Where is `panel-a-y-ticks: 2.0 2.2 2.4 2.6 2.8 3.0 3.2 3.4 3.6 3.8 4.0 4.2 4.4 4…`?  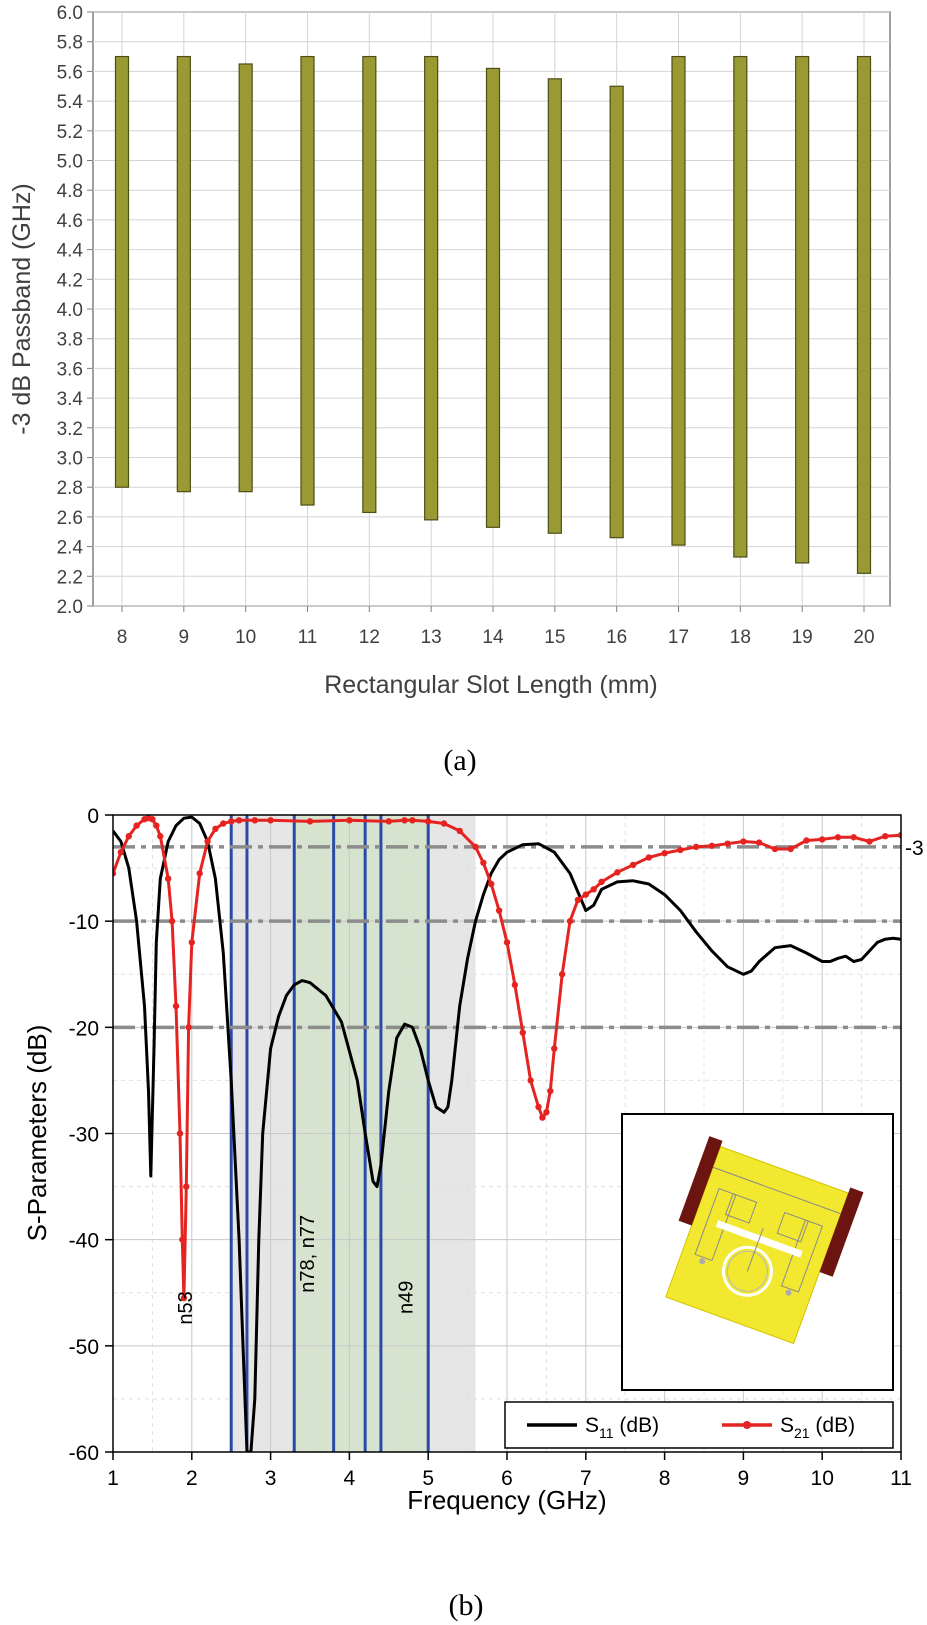 panel-a-y-ticks: 2.0 2.2 2.4 2.6 2.8 3.0 3.2 3.4 3.6 3.8 4.0 4.2 4.4 4… is located at coordinates (75, 310).